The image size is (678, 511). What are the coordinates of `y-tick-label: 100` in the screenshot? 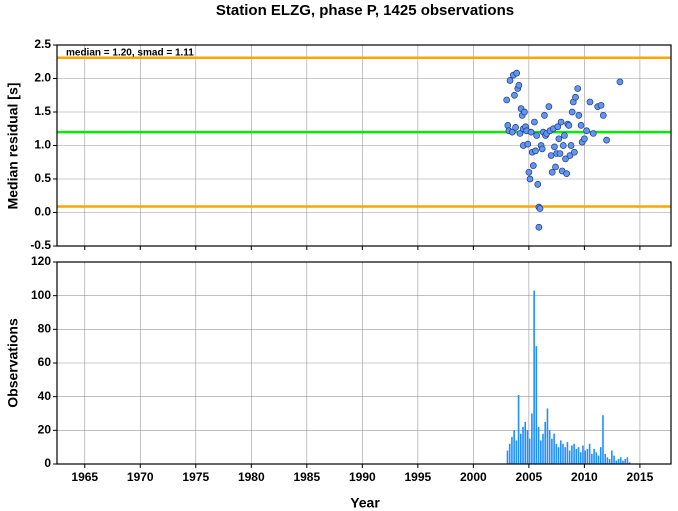 It's located at (41, 295).